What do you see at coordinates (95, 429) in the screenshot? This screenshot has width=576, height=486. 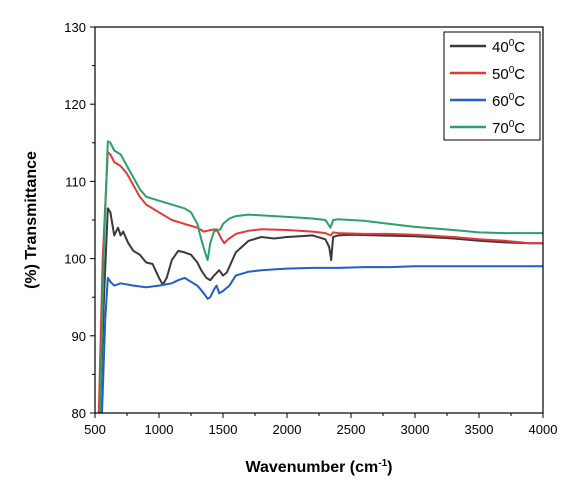 I see `x-tick-label: 500` at bounding box center [95, 429].